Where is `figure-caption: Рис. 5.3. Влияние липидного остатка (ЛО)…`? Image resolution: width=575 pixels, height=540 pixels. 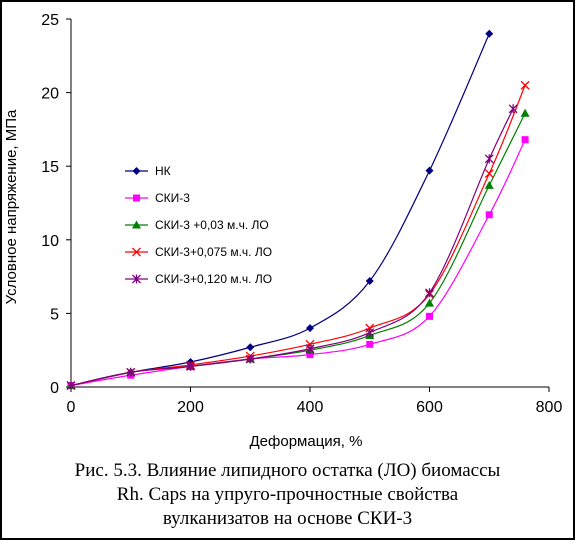
figure-caption: Рис. 5.3. Влияние липидного остатка (ЛО)… is located at coordinates (287, 495).